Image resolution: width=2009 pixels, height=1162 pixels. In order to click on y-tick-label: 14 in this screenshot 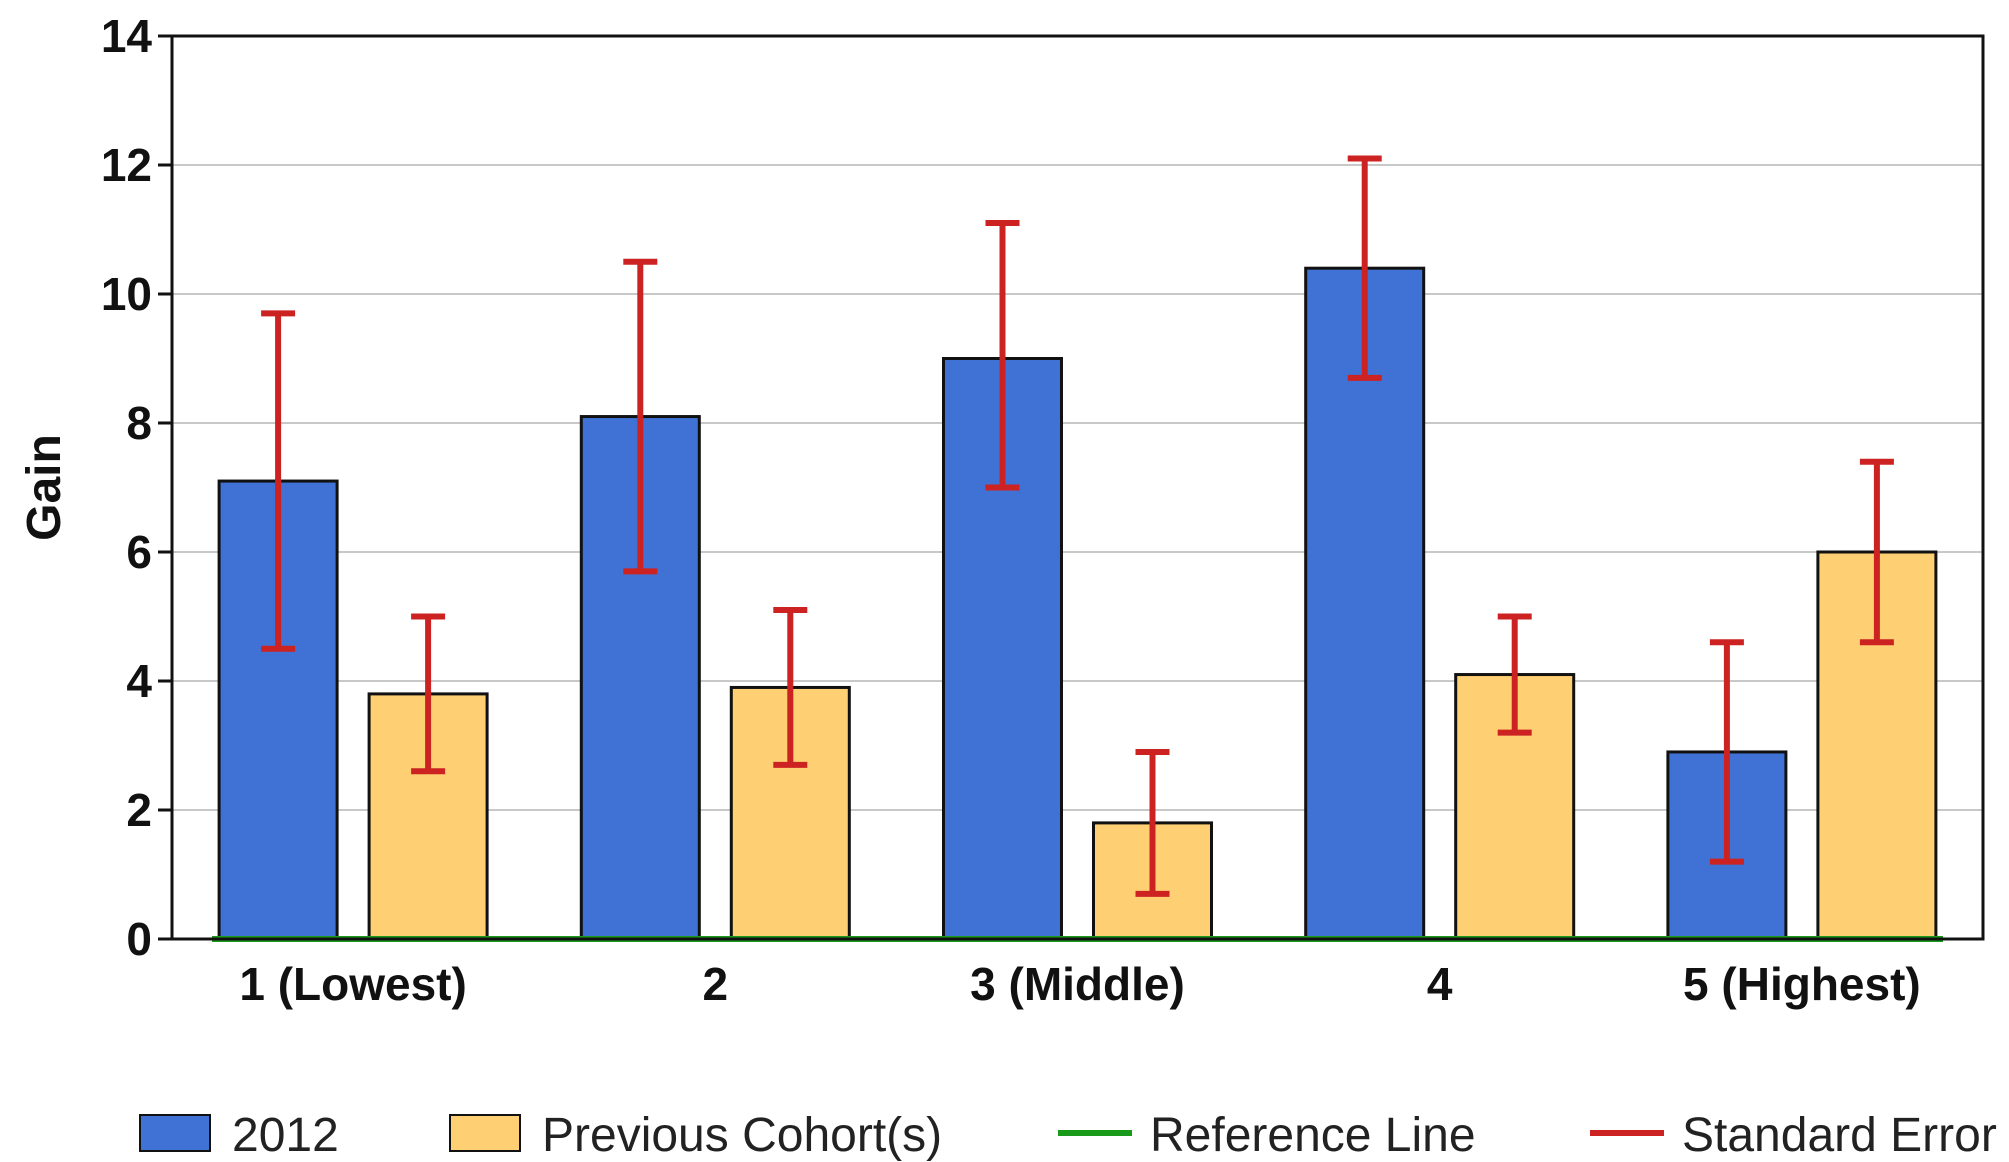, I will do `click(127, 36)`.